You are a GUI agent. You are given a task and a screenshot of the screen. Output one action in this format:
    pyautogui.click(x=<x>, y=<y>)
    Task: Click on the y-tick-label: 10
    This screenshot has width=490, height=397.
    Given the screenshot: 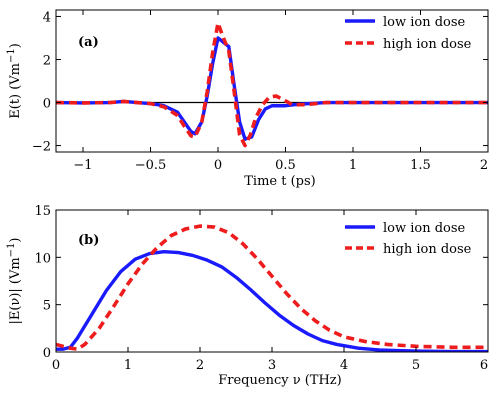 What is the action you would take?
    pyautogui.click(x=42, y=258)
    